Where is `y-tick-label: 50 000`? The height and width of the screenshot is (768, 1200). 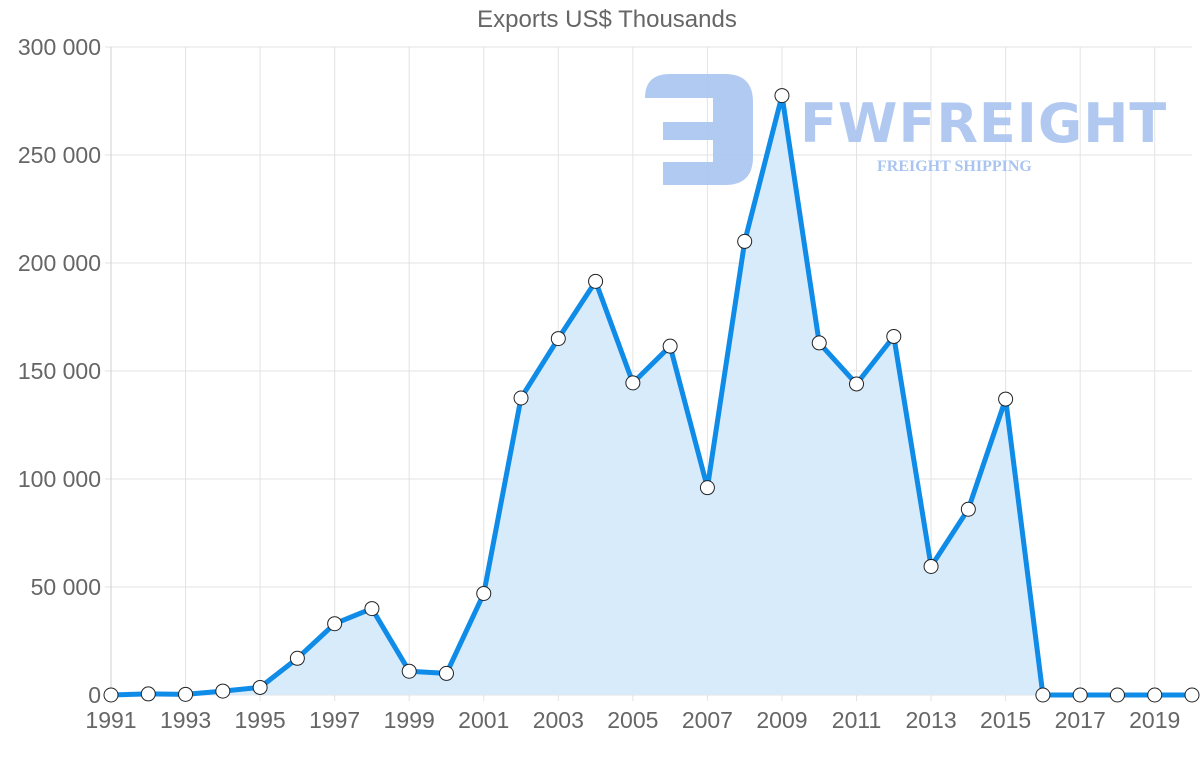 y-tick-label: 50 000 is located at coordinates (66, 587).